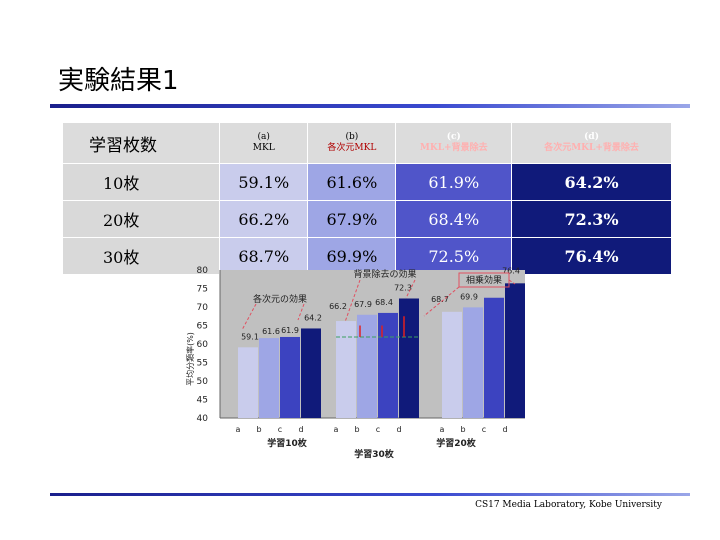 The height and width of the screenshot is (540, 720). Describe the element at coordinates (271, 331) in the screenshot. I see `data-label: 61.6` at that location.